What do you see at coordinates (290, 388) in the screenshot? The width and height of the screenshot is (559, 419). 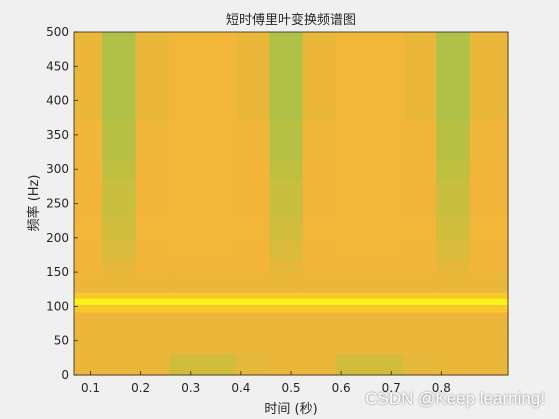 I see `x-tick-label: 0.5` at bounding box center [290, 388].